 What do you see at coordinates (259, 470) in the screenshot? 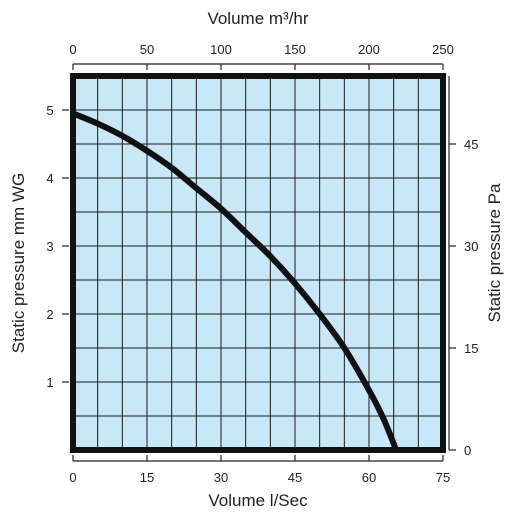
I see `bottom-axis: 0 15 30 45 60 75` at bounding box center [259, 470].